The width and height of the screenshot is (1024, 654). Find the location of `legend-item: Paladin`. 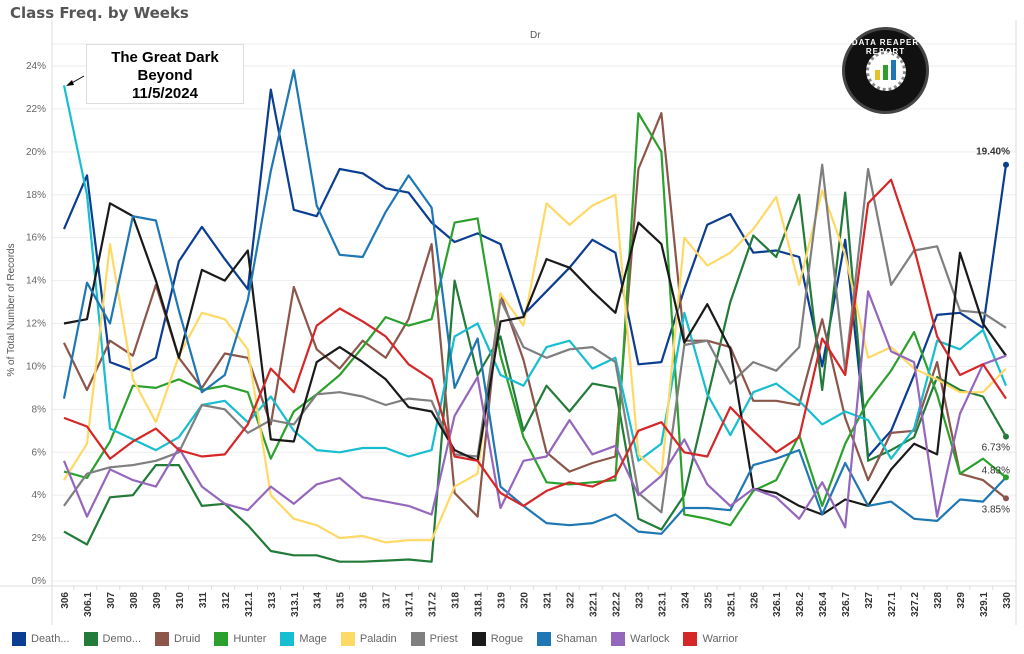

legend-item: Paladin is located at coordinates (368, 639).